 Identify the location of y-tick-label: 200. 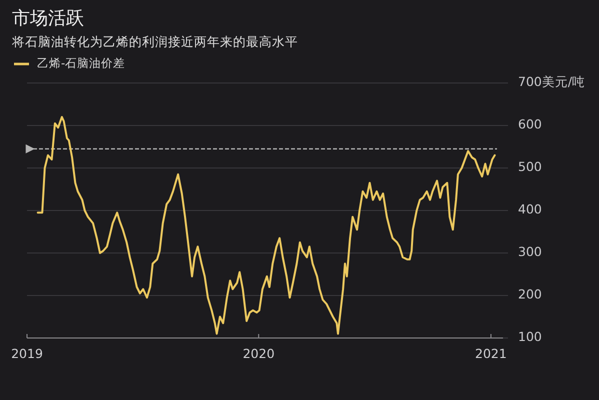
(530, 294).